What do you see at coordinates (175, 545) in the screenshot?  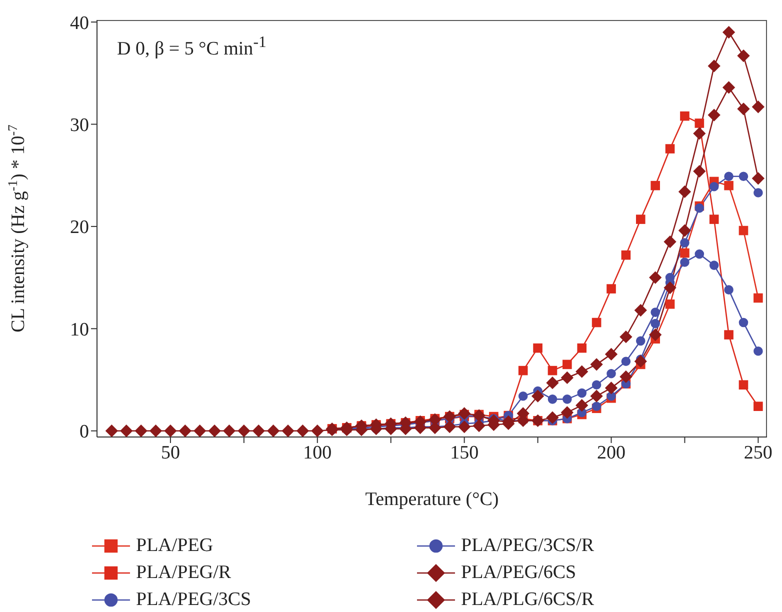 I see `legend-label: PLA/PEG` at bounding box center [175, 545].